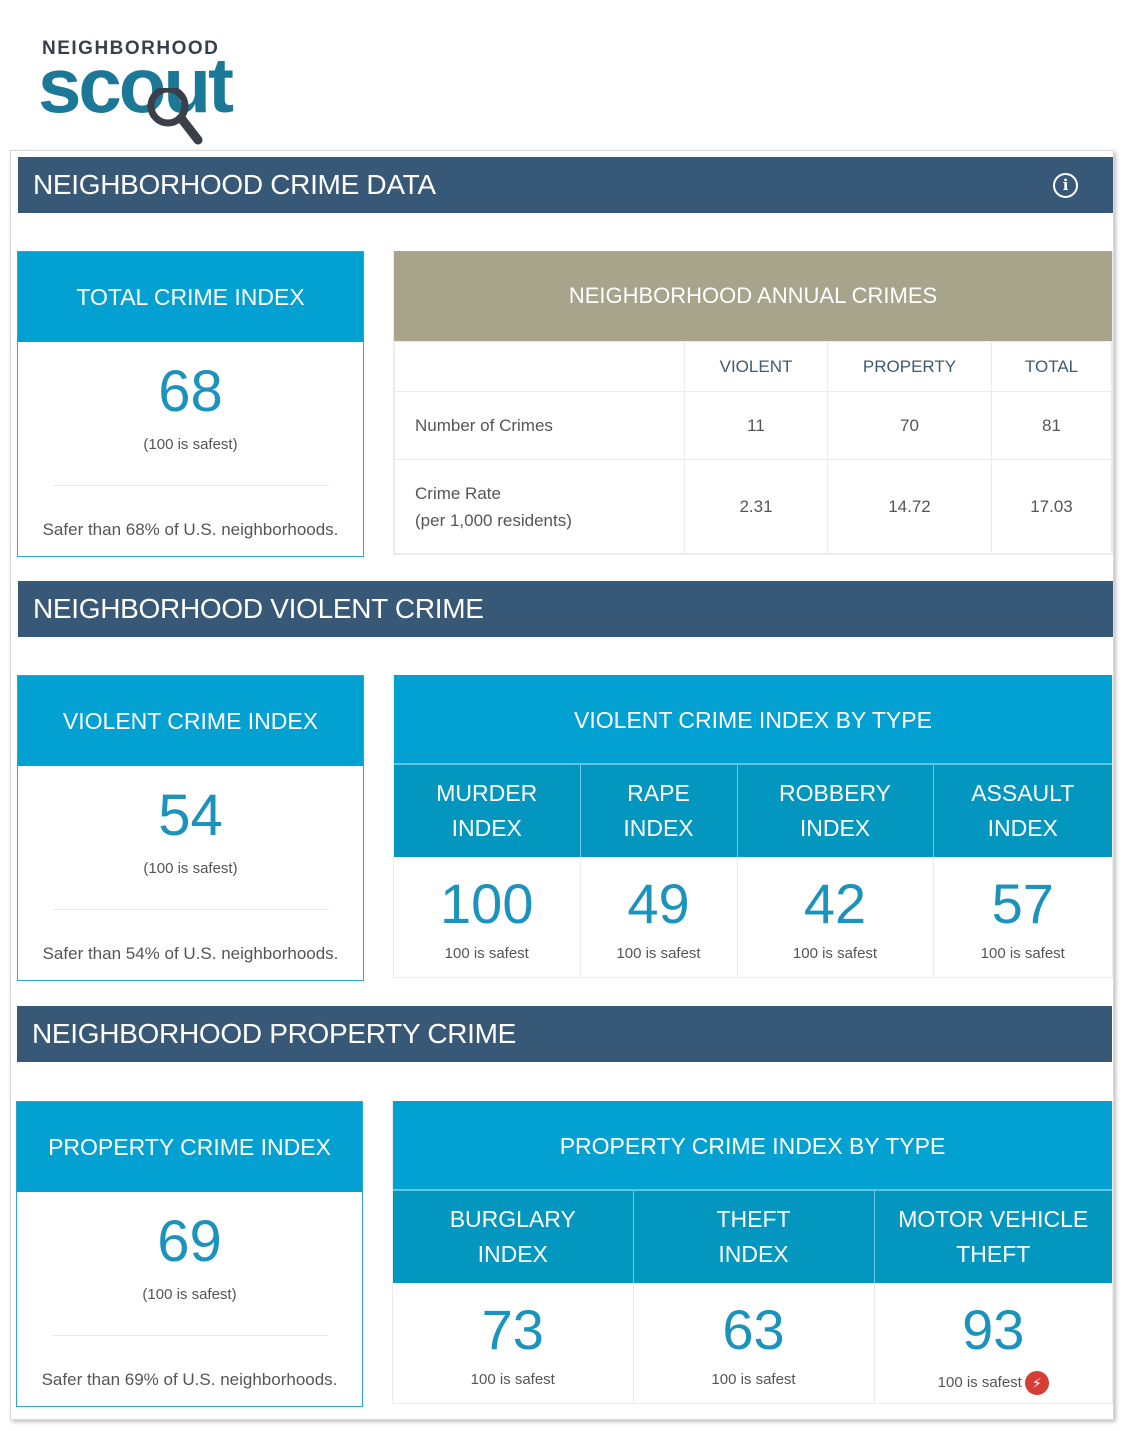 This screenshot has height=1431, width=1127. I want to click on section-property-crime-header: NEIGHBORHOOD PROPERTY CRIME, so click(564, 1034).